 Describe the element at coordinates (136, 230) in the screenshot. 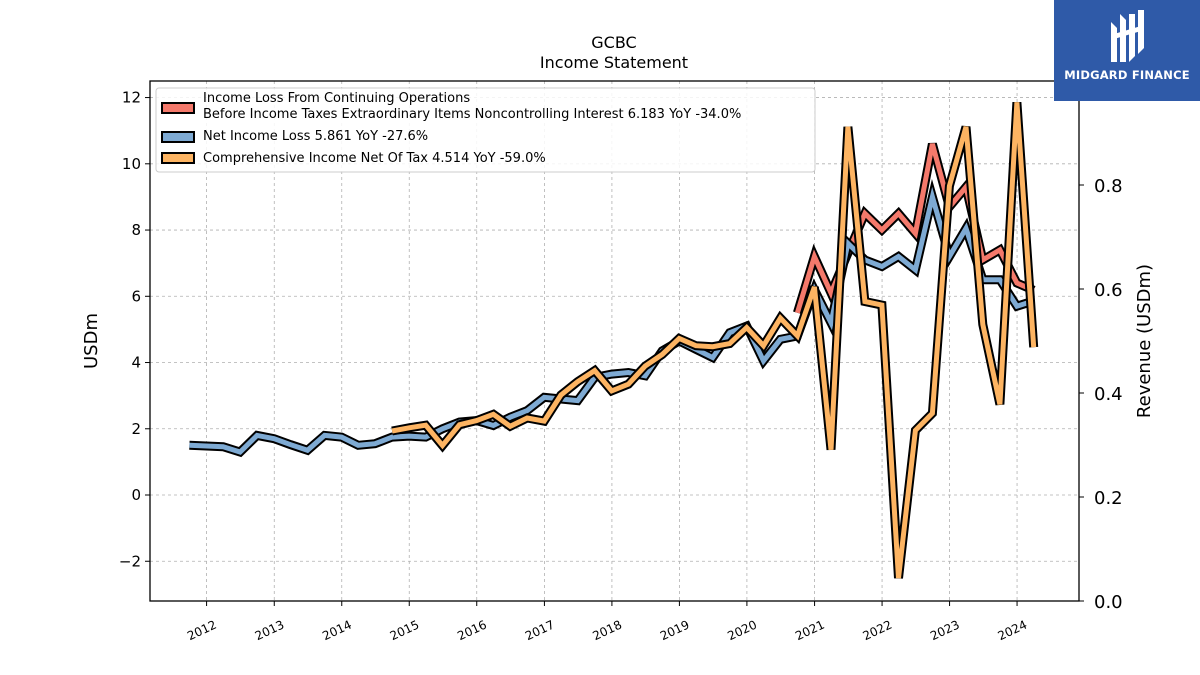

I see `y-tick-label: 8` at that location.